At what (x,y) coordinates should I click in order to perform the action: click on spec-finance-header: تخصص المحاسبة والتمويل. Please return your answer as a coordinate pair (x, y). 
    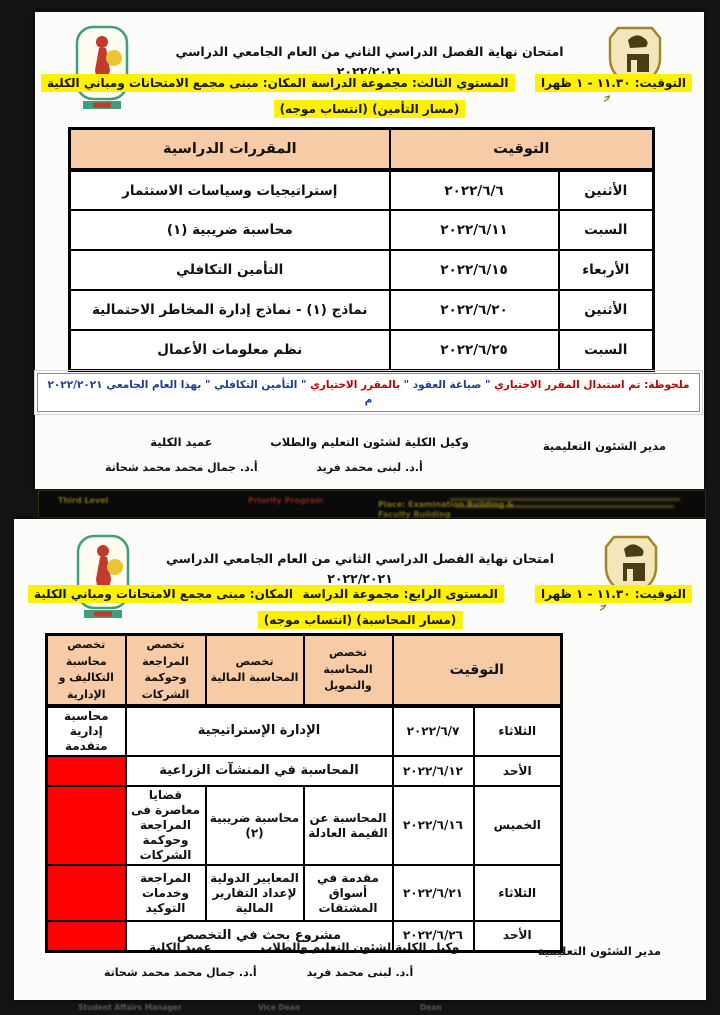
    Looking at the image, I should click on (348, 670).